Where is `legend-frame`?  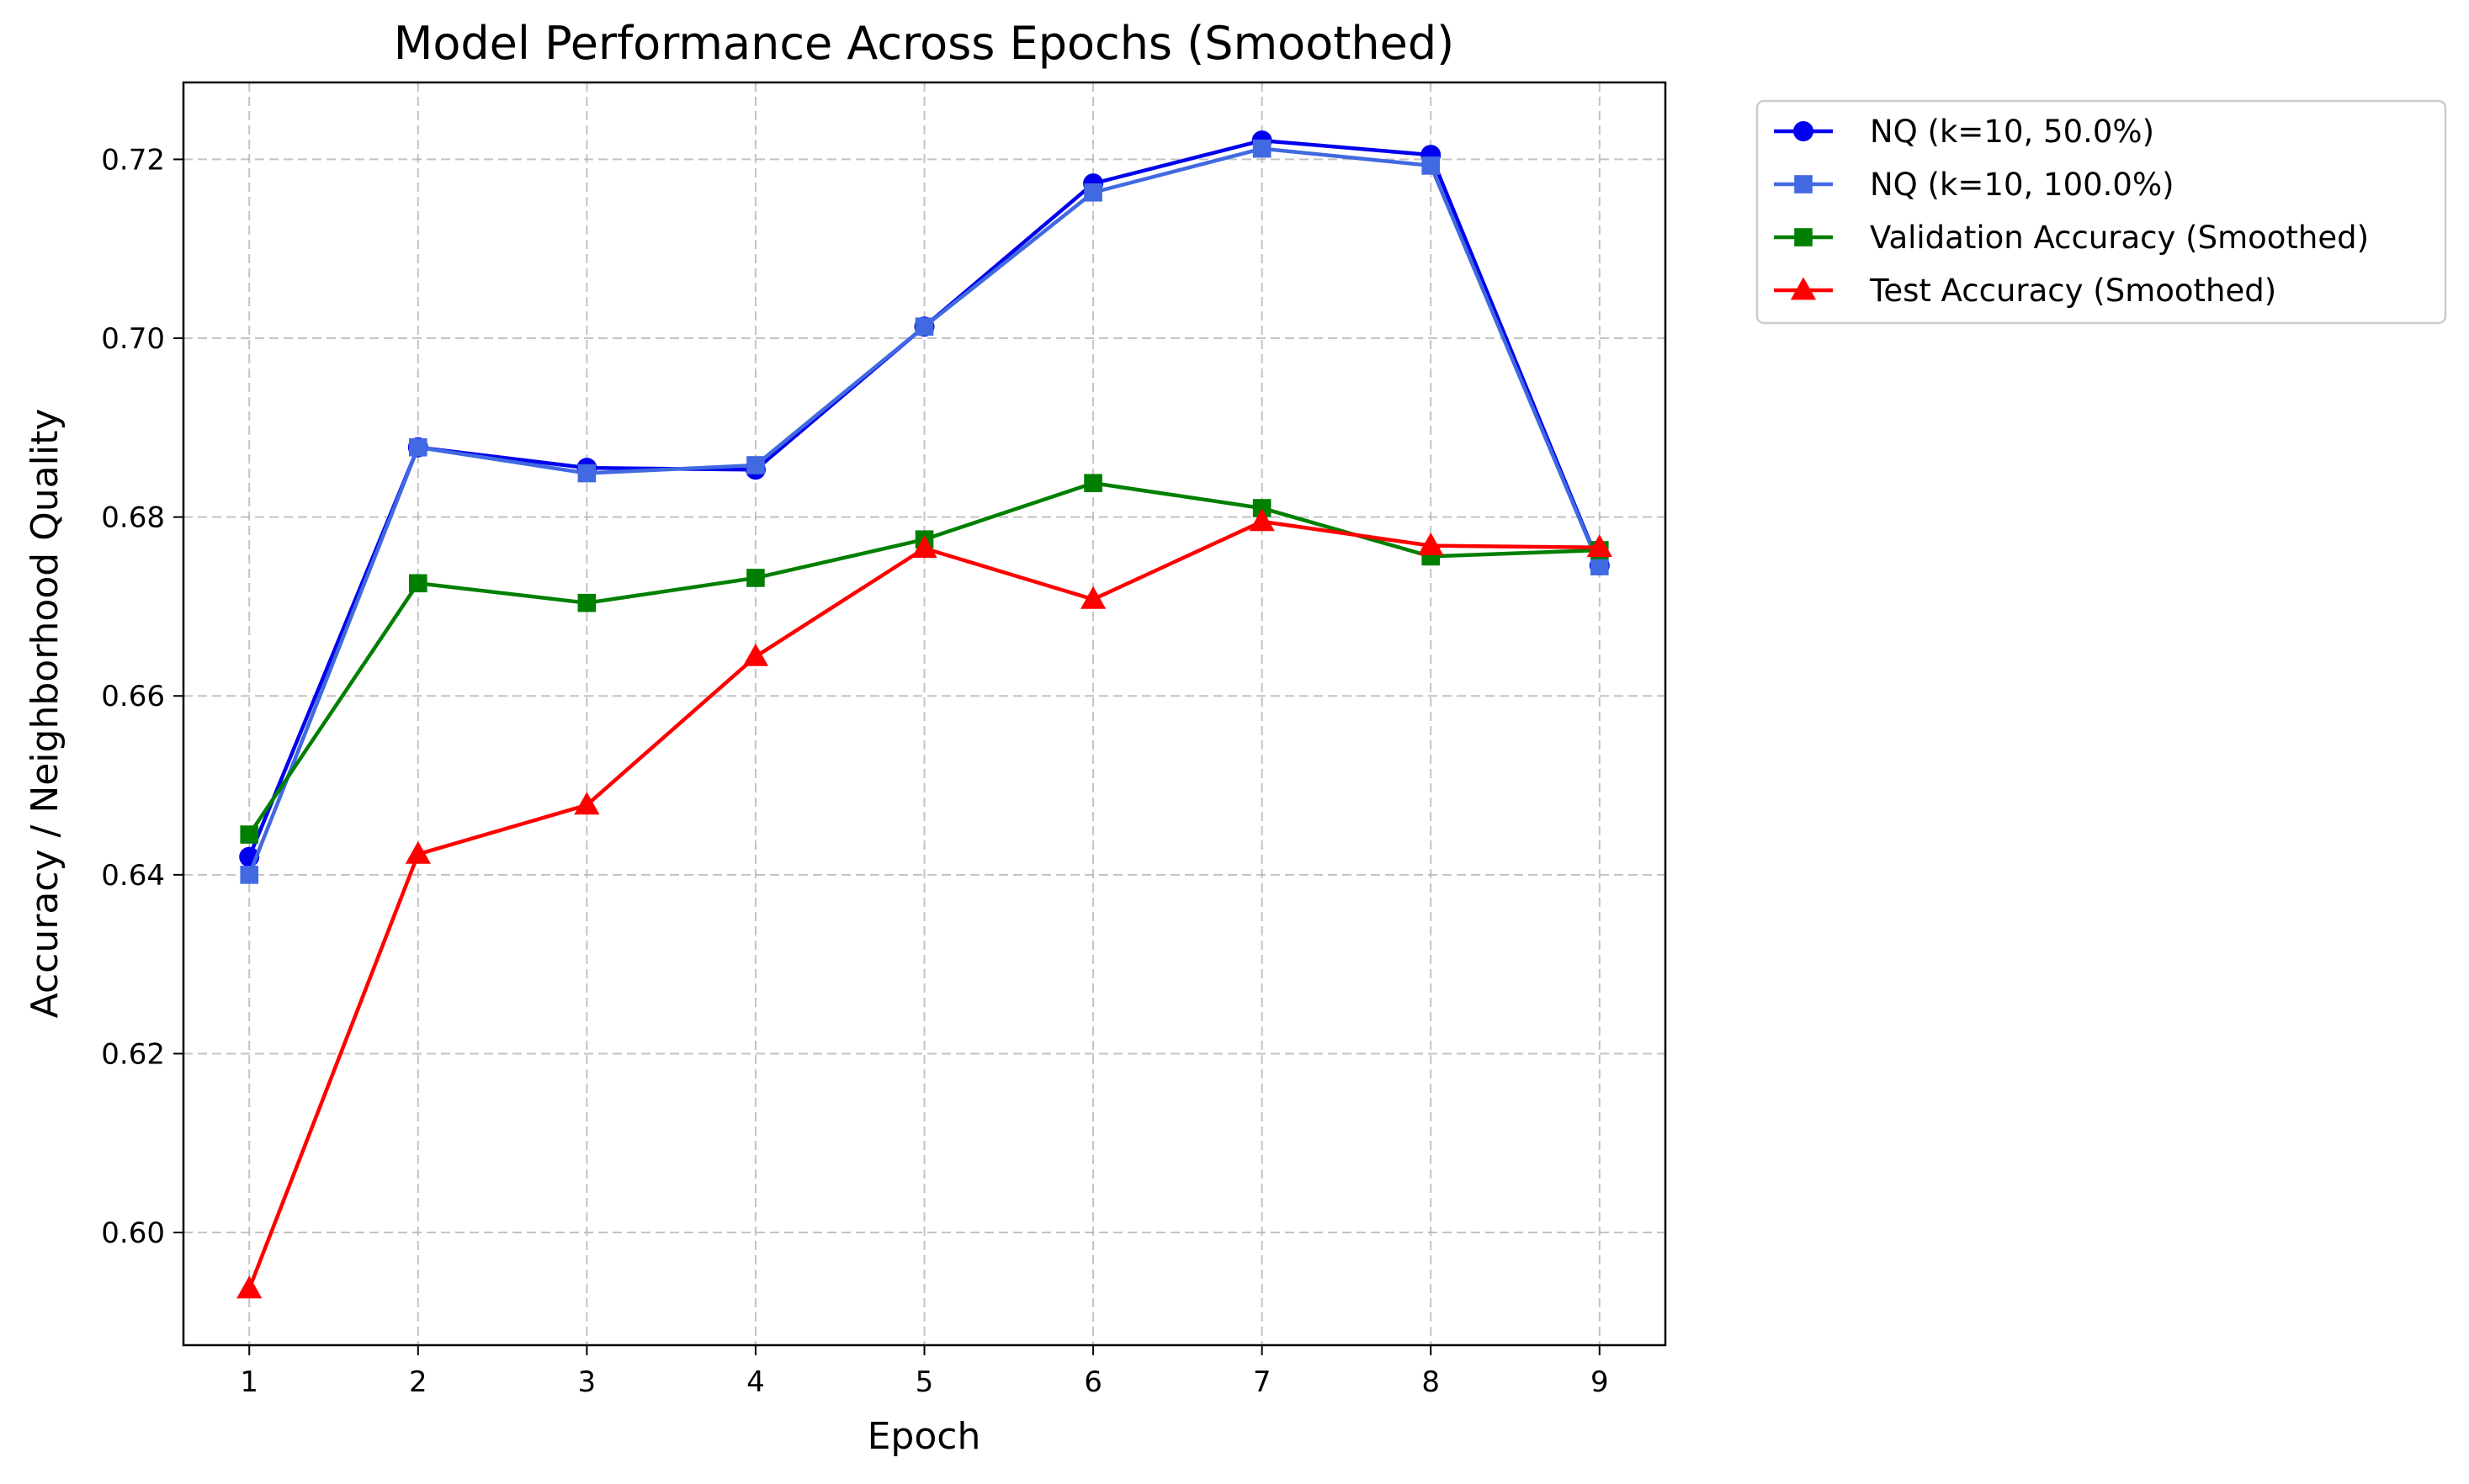
legend-frame is located at coordinates (2101, 212).